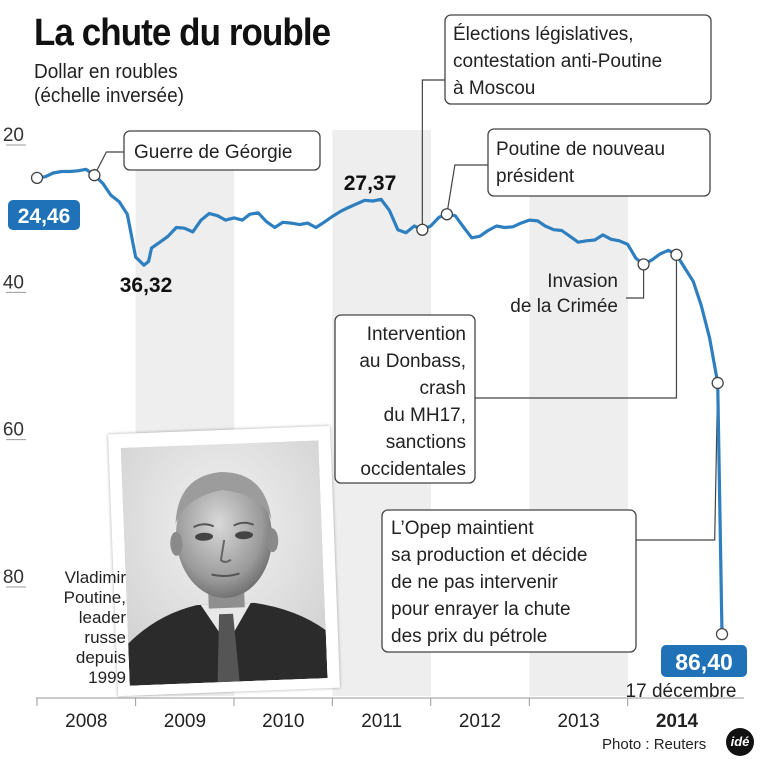 Image resolution: width=768 pixels, height=768 pixels. I want to click on annotation-text-elections: à Moscou, so click(494, 88).